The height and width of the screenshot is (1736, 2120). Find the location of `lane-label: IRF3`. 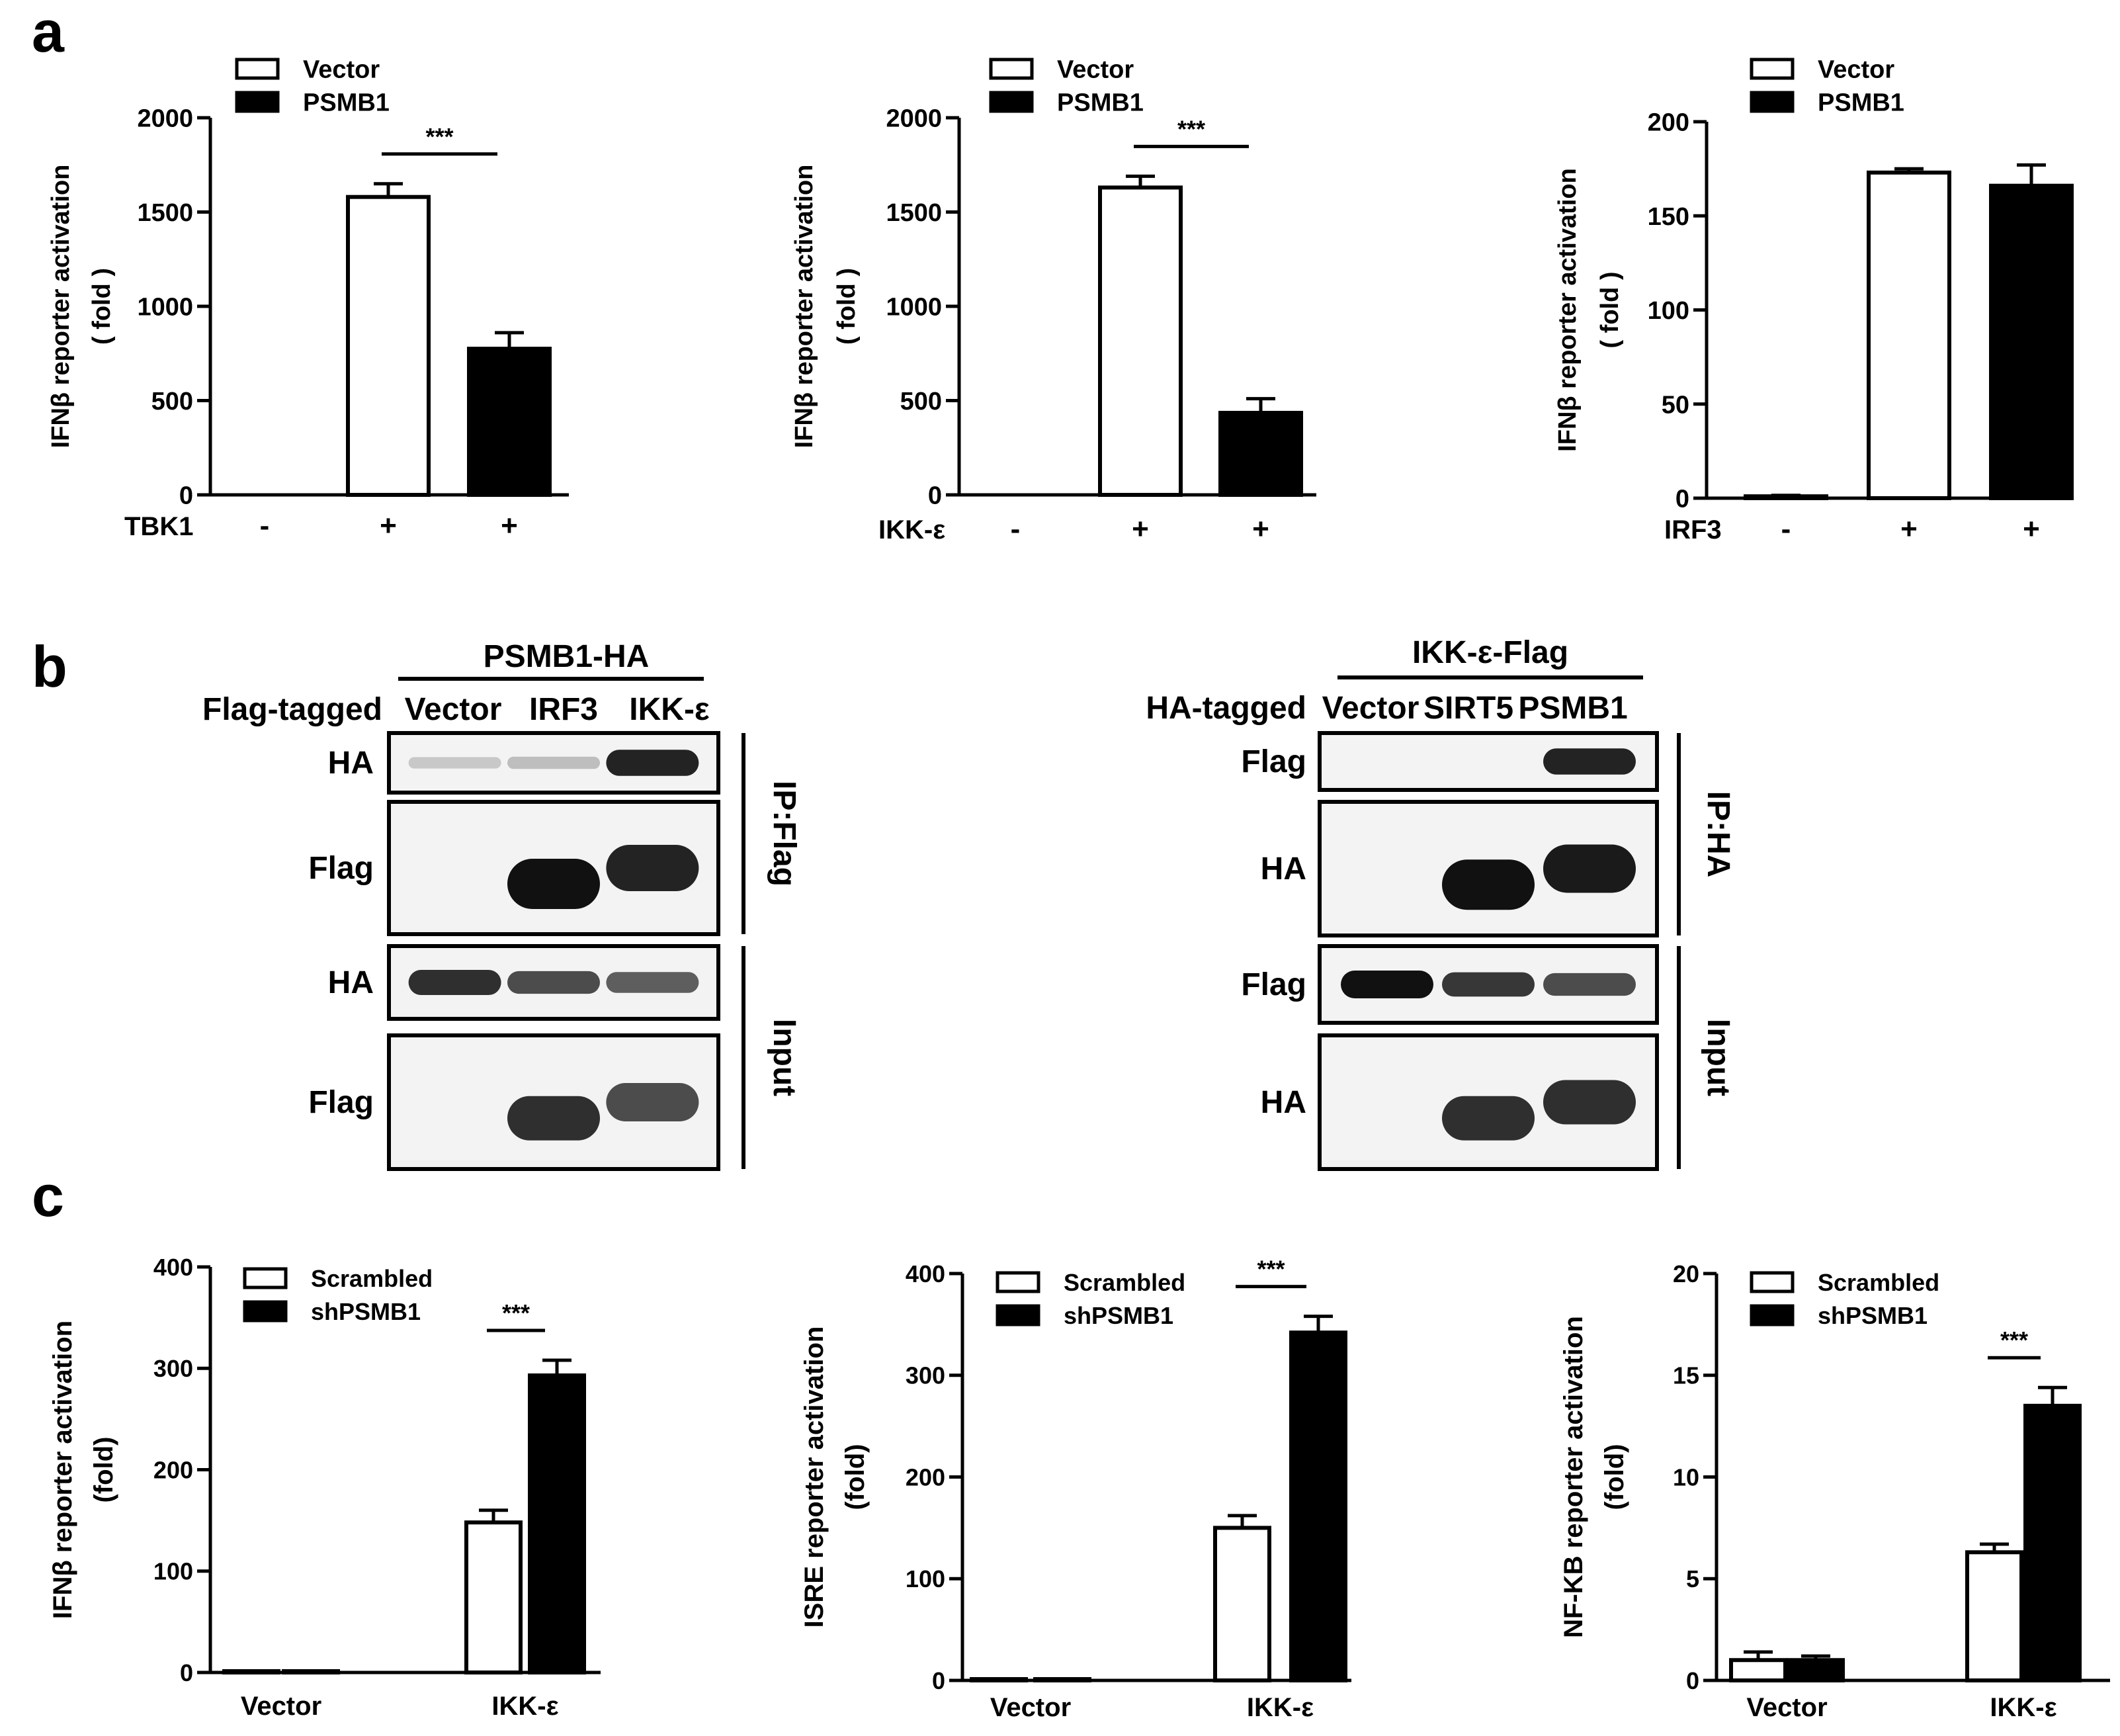

lane-label: IRF3 is located at coordinates (563, 709).